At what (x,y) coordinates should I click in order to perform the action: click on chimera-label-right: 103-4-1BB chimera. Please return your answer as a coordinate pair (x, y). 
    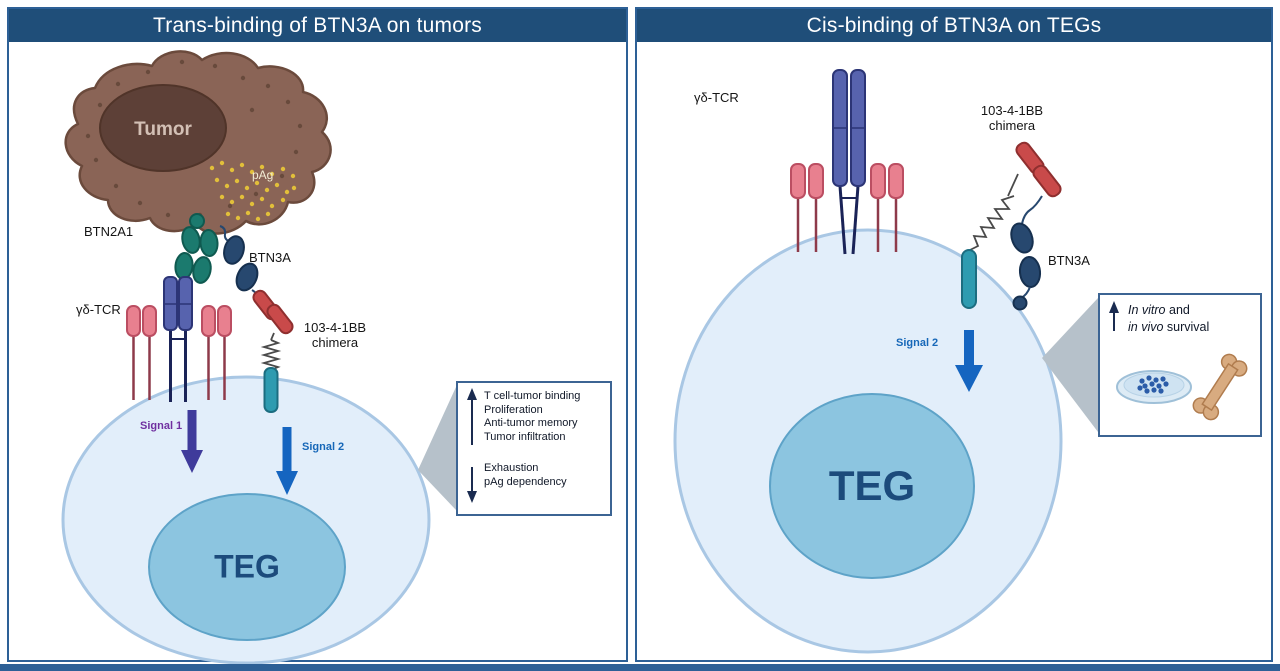
    Looking at the image, I should click on (1012, 118).